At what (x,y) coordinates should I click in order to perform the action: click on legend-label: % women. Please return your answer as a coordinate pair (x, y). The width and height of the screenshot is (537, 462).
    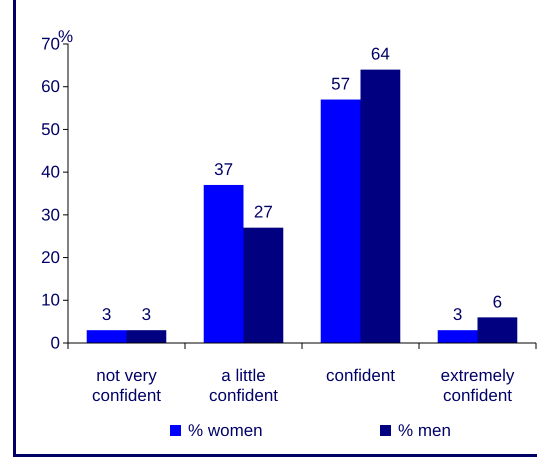
    Looking at the image, I should click on (225, 430).